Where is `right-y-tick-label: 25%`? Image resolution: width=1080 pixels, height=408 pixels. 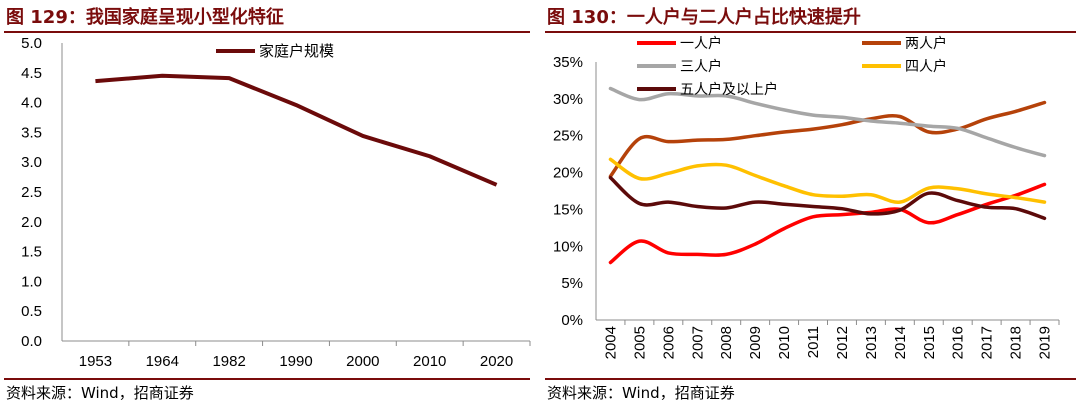
right-y-tick-label: 25% is located at coordinates (568, 136).